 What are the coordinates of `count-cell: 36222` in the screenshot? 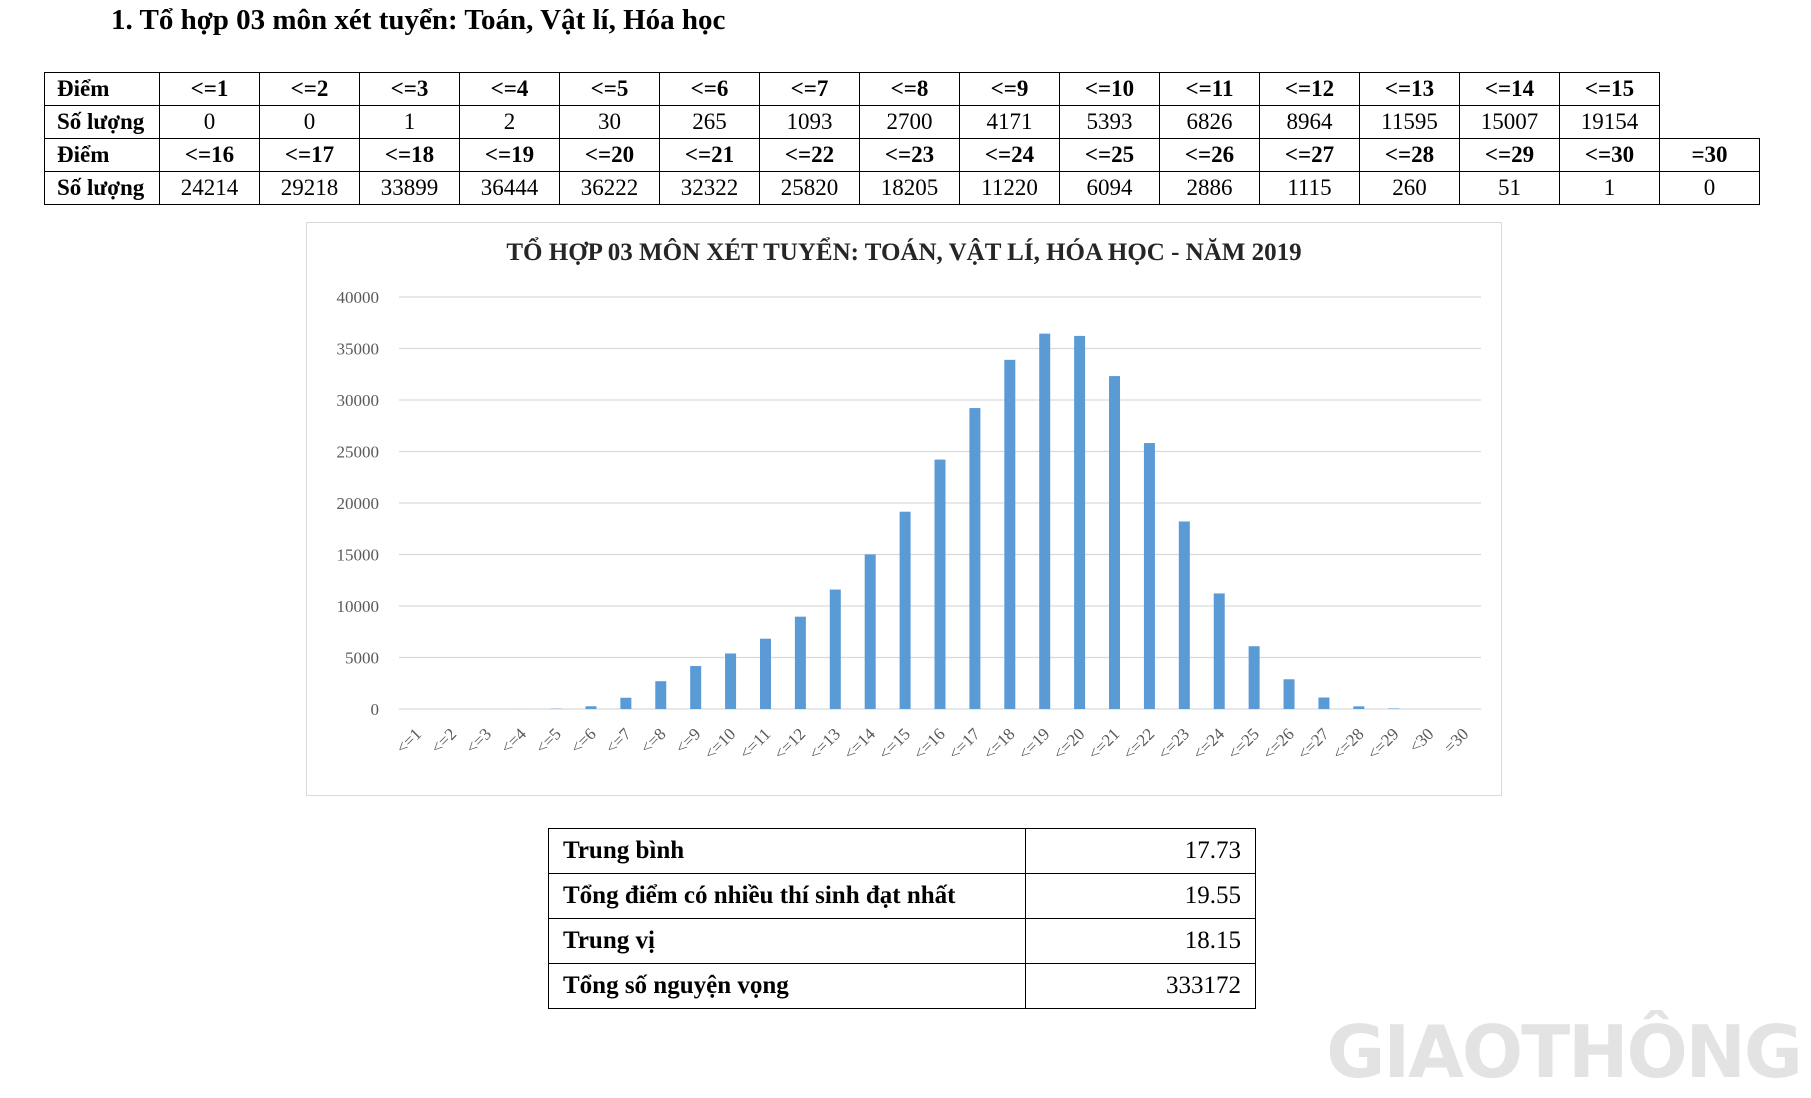 It's located at (609, 188).